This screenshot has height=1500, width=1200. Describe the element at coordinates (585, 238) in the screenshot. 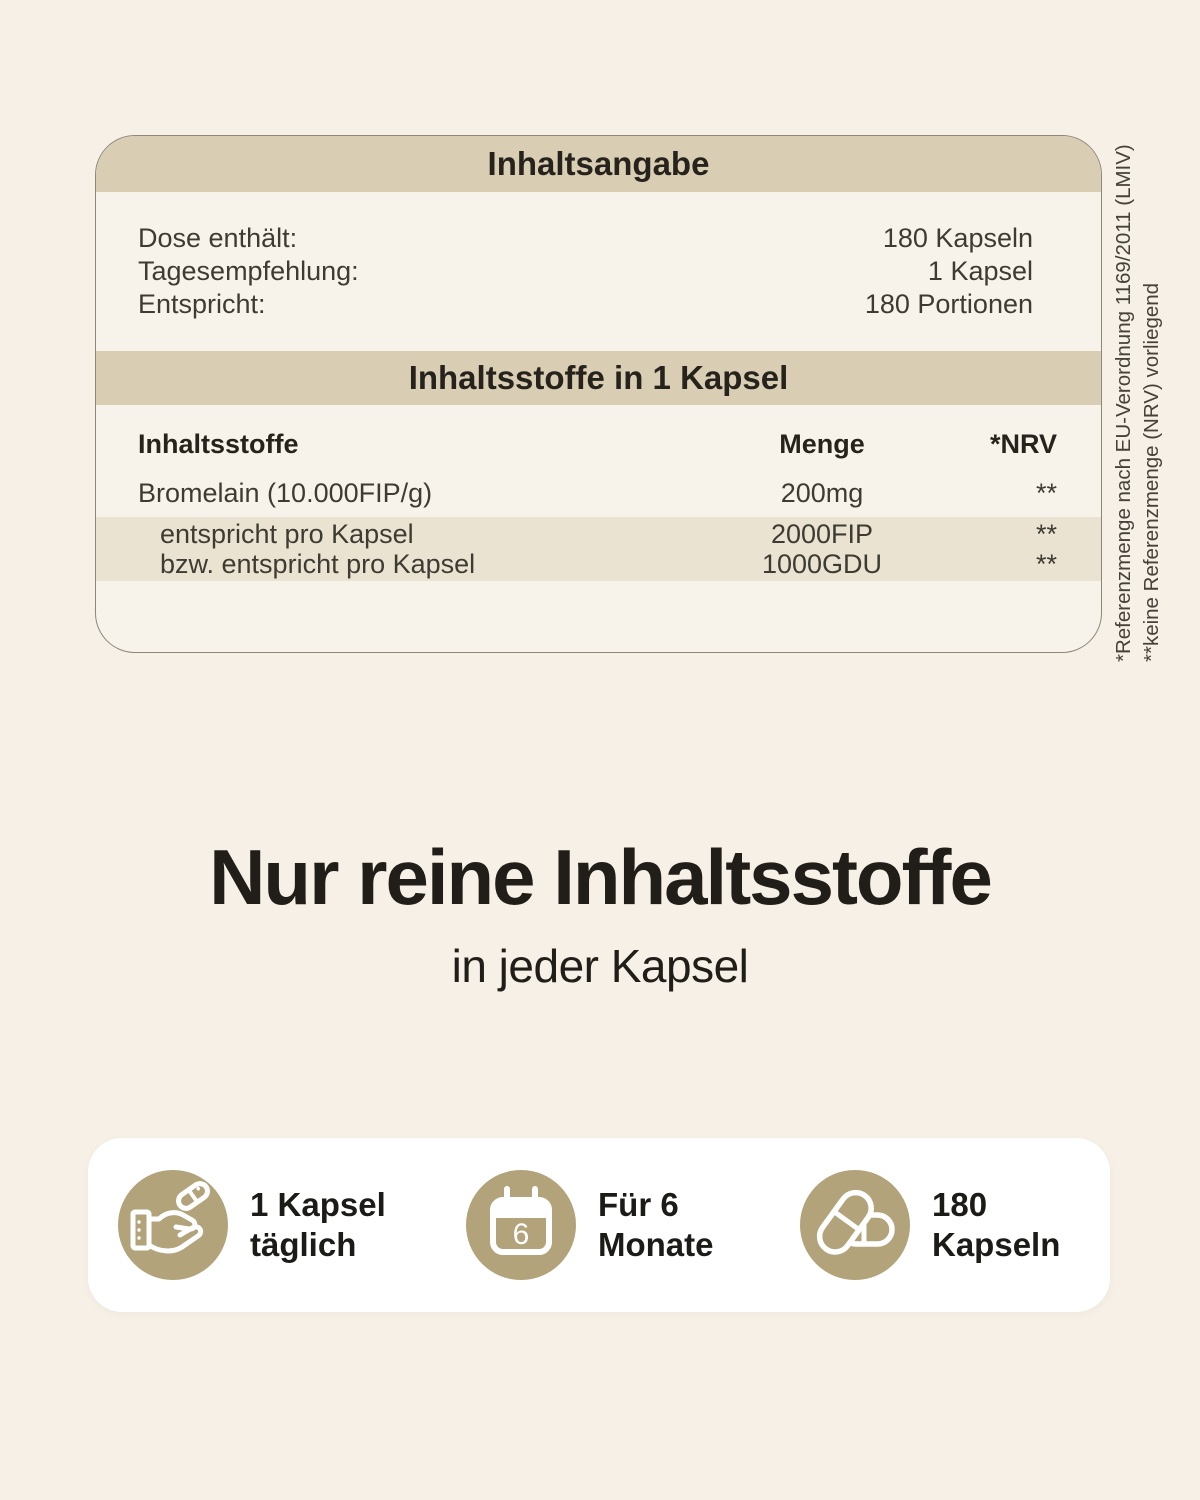

I see `summary-row: Dose enthält: 180 Kapseln` at that location.